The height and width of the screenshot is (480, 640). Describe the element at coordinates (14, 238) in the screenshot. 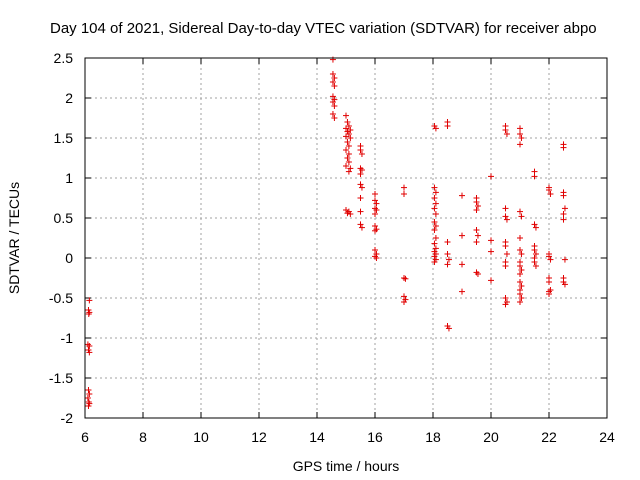

I see `y-axis-label: SDTVAR / TECUs` at that location.